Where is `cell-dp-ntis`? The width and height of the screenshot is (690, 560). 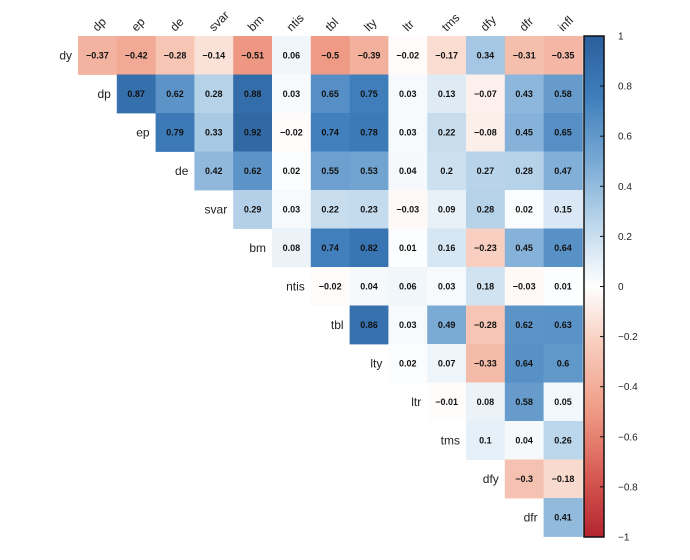 cell-dp-ntis is located at coordinates (292, 94).